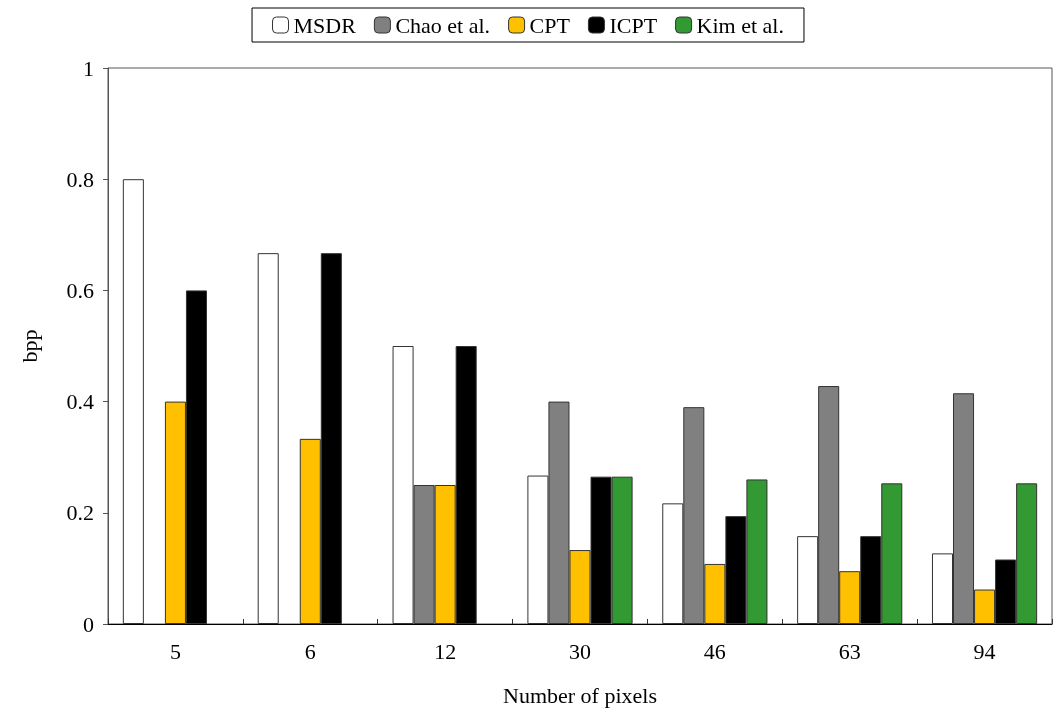 This screenshot has height=720, width=1056. I want to click on y-tick-label: 1, so click(88, 68).